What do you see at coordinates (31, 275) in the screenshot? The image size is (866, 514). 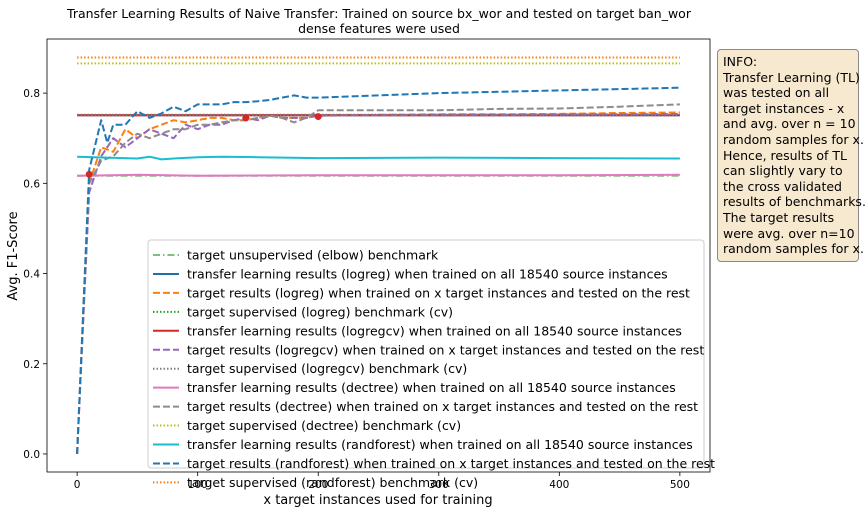 I see `y-tick-label: 0.4` at bounding box center [31, 275].